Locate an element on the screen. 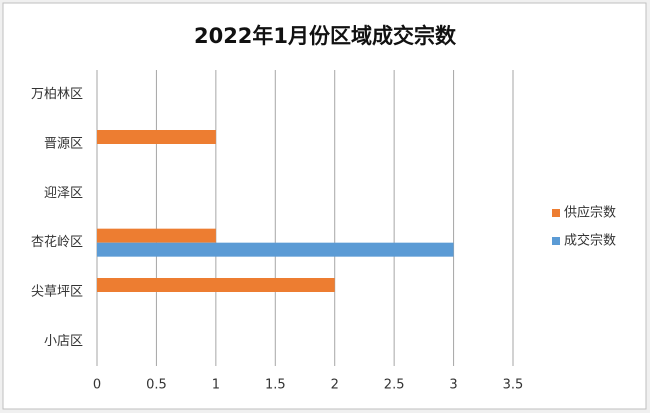  y-tick-label: 杏花岭区 is located at coordinates (57, 242).